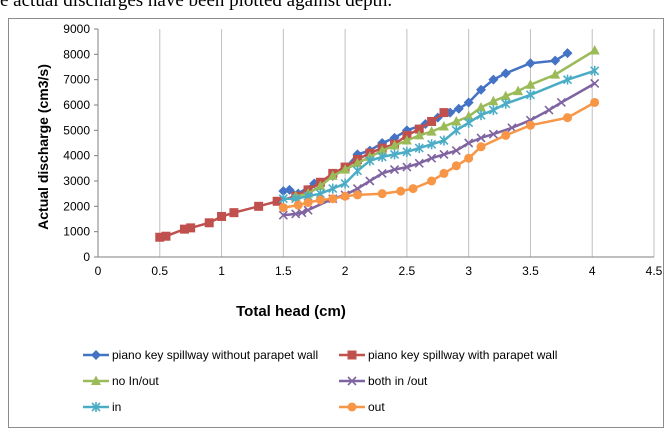 The image size is (668, 434). Describe the element at coordinates (530, 271) in the screenshot. I see `x-tick-label: 3.5` at that location.